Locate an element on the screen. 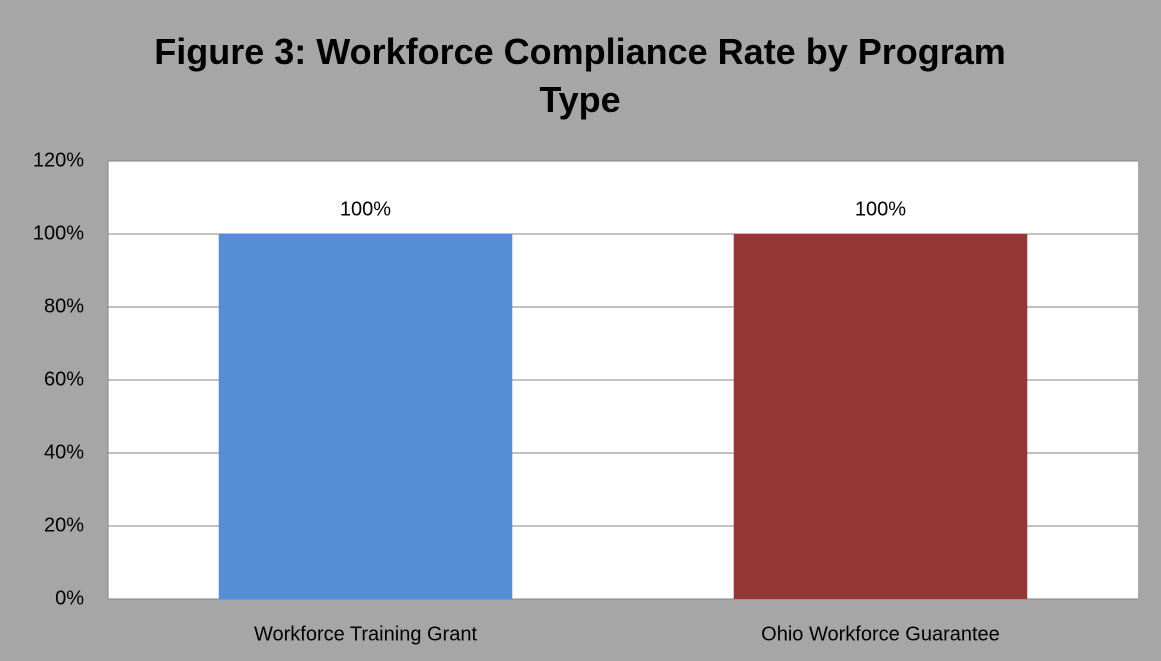 The image size is (1161, 661). y-tick-label: 20% is located at coordinates (64, 525).